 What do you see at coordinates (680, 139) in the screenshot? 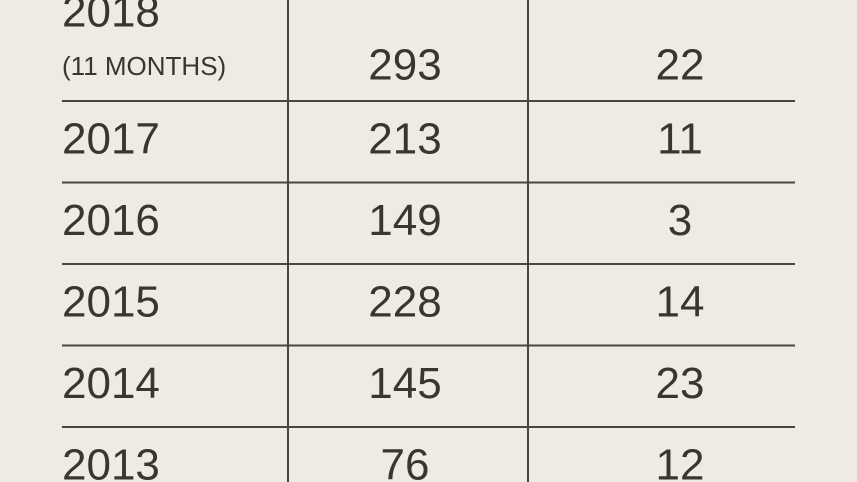
I see `cell-value: 11` at bounding box center [680, 139].